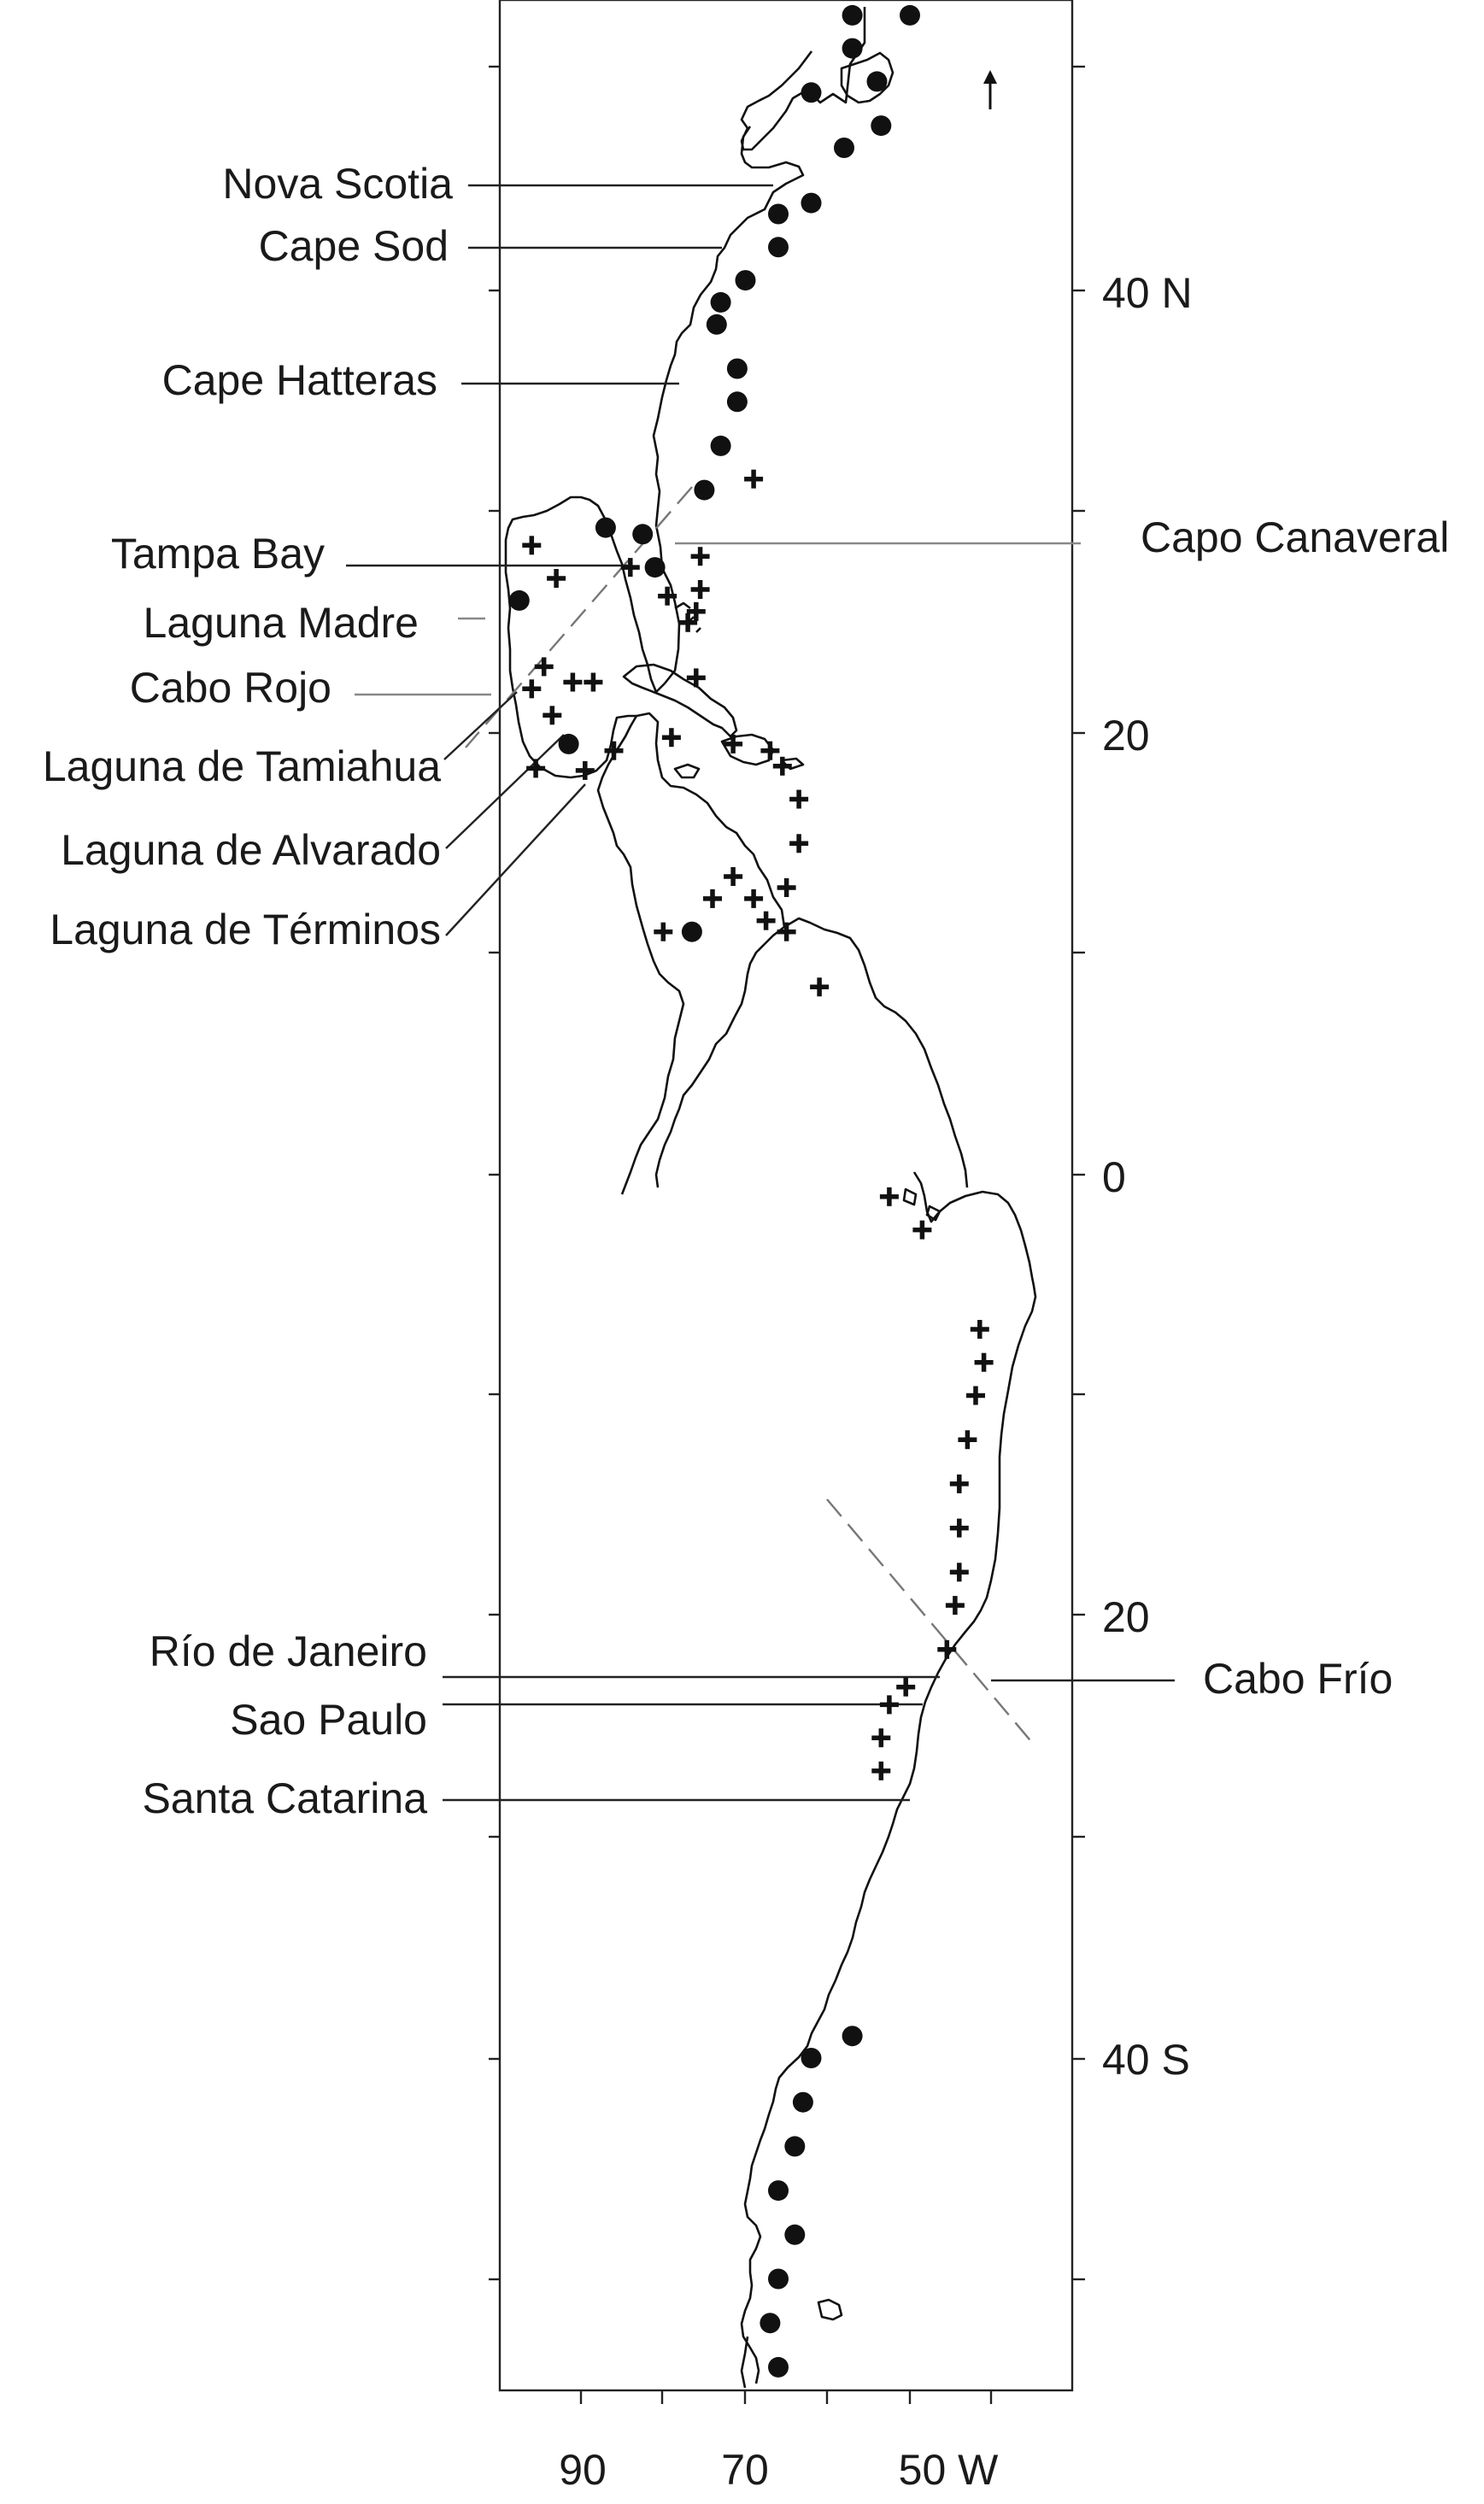  I want to click on place-label-sao-paulo: Sao Paulo, so click(328, 1720).